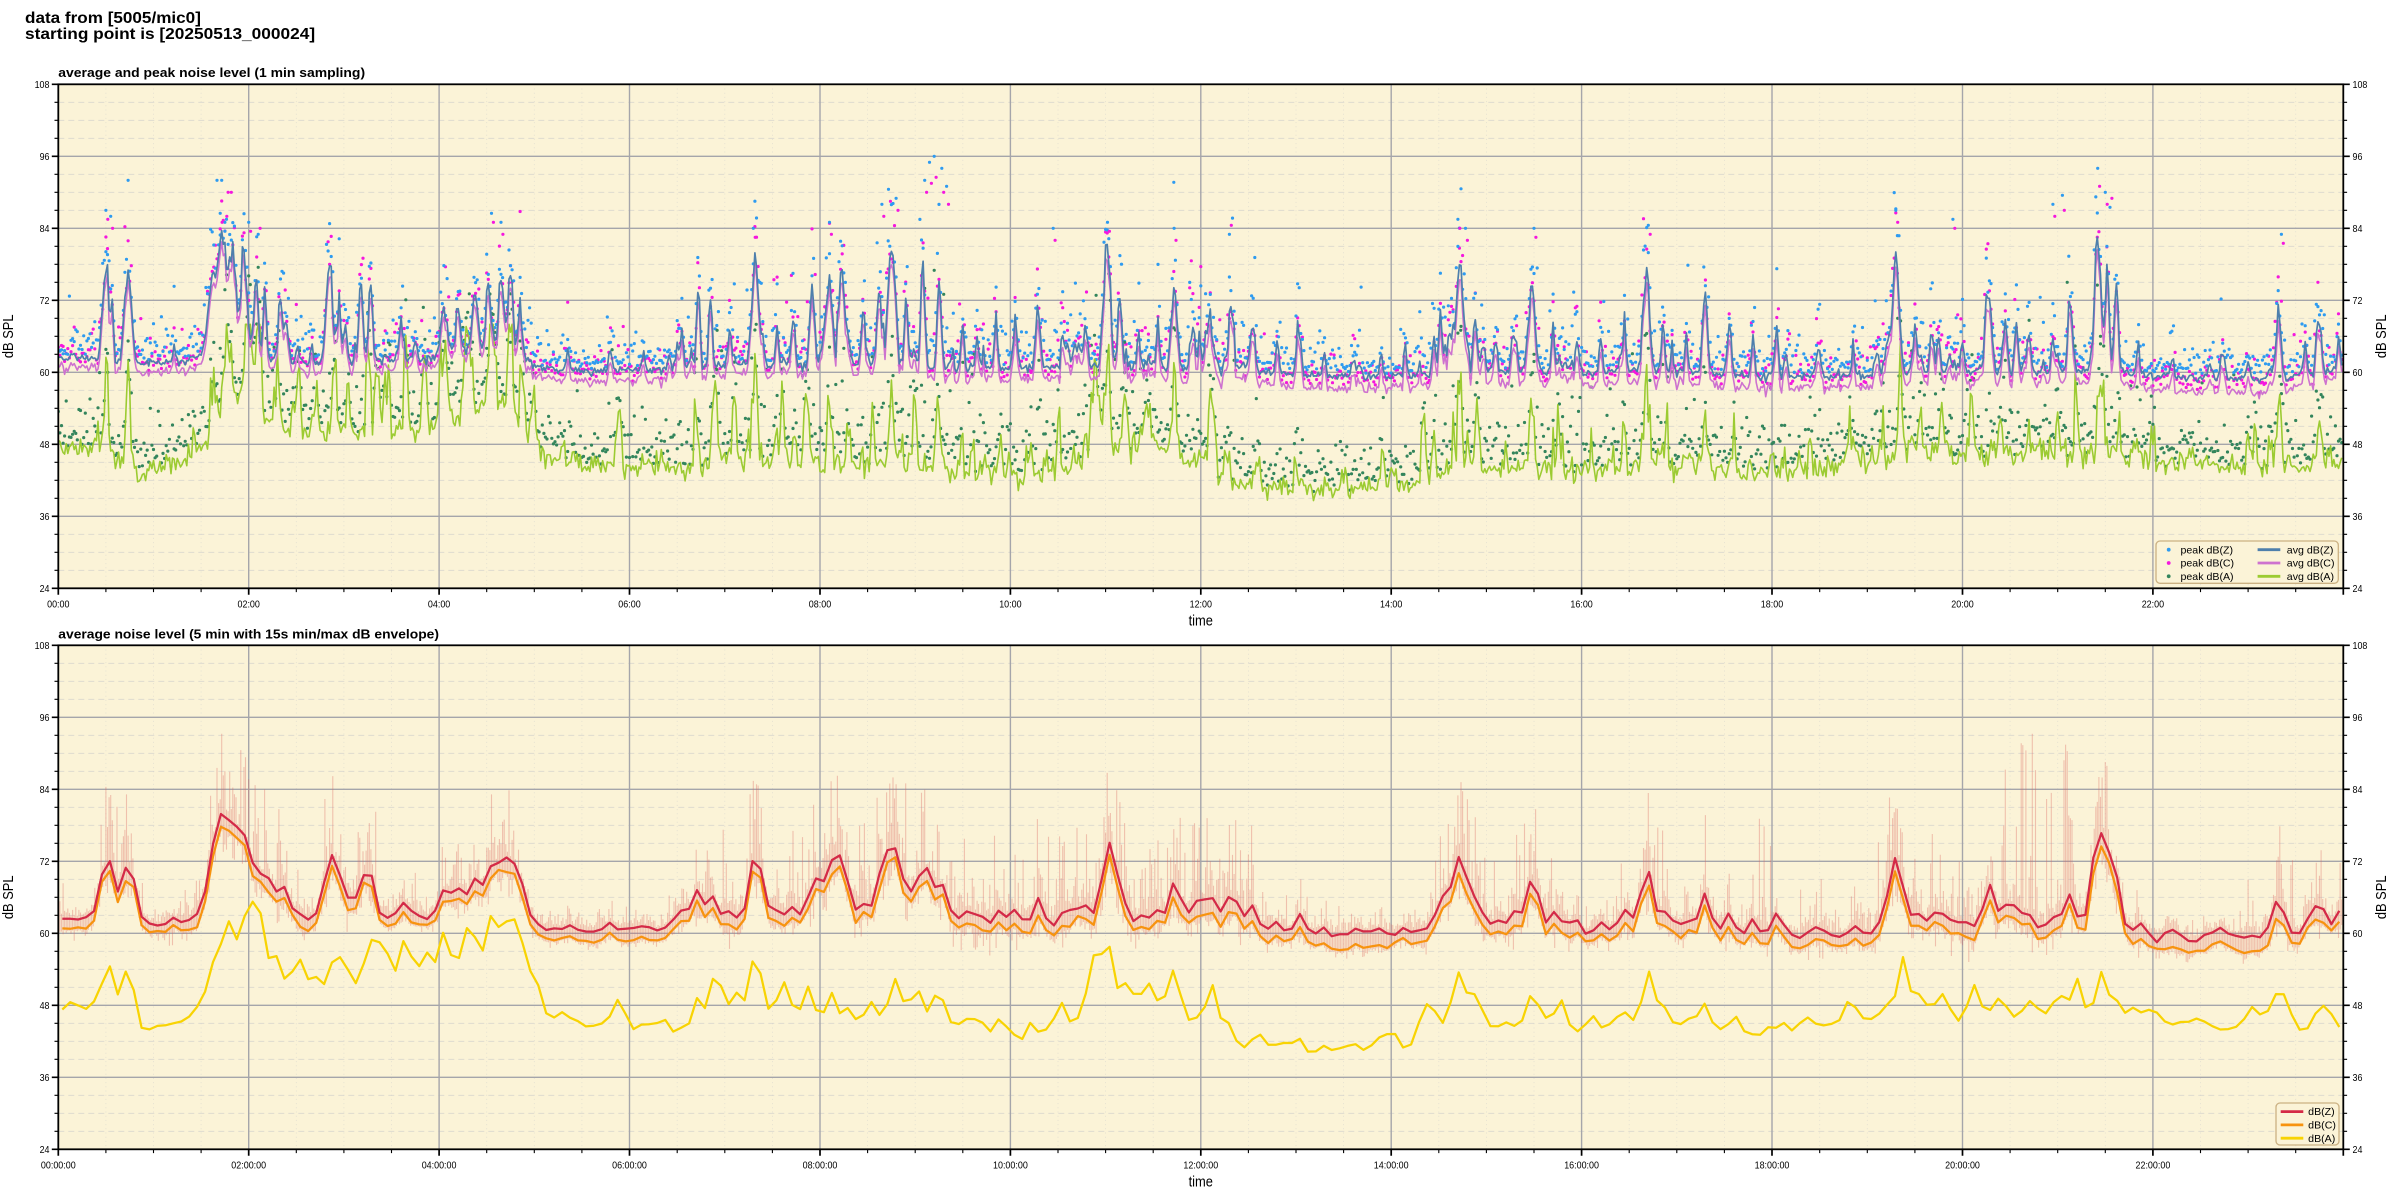  What do you see at coordinates (2310, 550) in the screenshot?
I see `svg-text: avg dB(Z)` at bounding box center [2310, 550].